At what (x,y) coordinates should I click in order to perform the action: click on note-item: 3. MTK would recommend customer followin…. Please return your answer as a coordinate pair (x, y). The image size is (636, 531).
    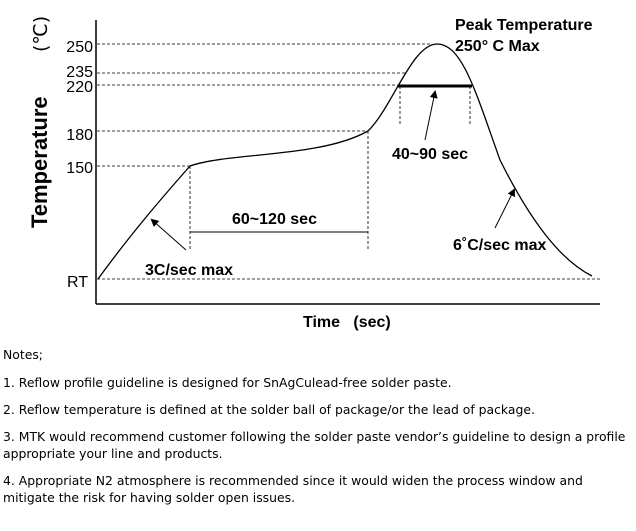
    Looking at the image, I should click on (314, 445).